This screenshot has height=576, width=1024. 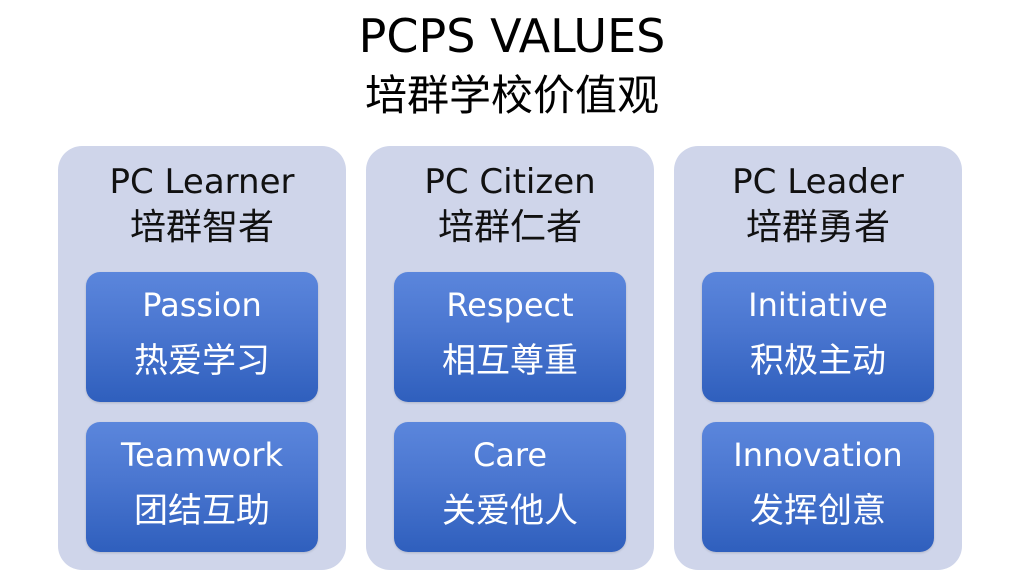 I want to click on value-box-respect: Respect 相互尊重, so click(x=510, y=337).